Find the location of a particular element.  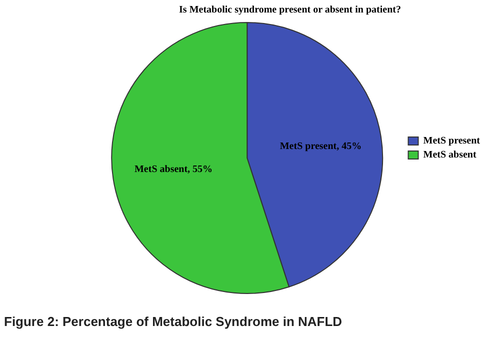

data-label: MetS present, 45% is located at coordinates (321, 146).